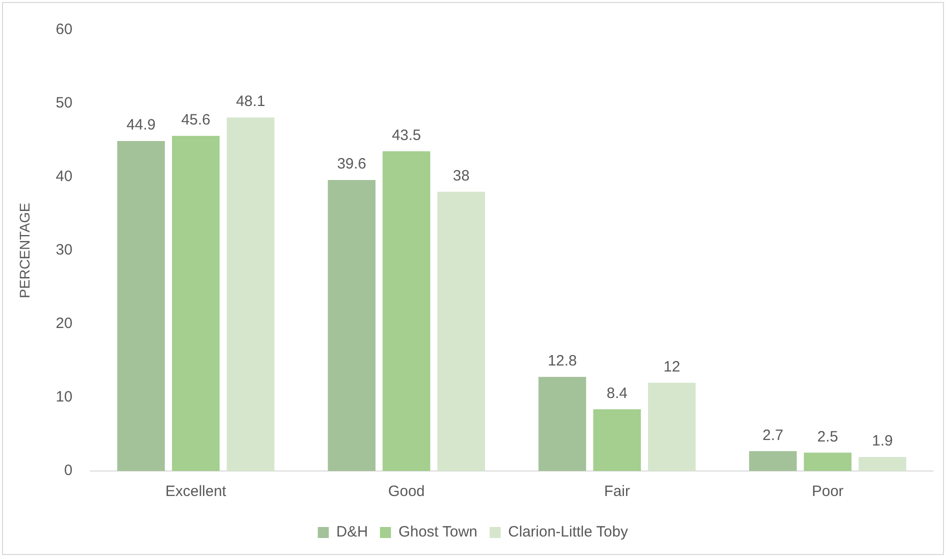 Image resolution: width=948 pixels, height=559 pixels. I want to click on x-tick-label: Fair, so click(617, 491).